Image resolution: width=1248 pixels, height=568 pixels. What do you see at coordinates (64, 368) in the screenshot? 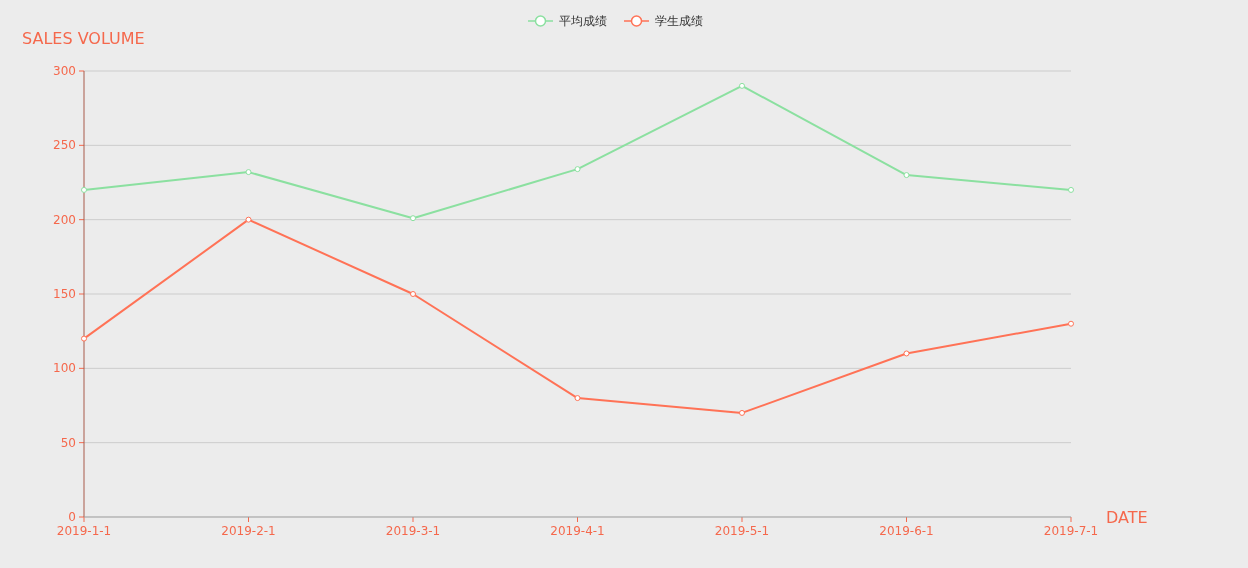
I see `y-tick-label: 100` at bounding box center [64, 368].